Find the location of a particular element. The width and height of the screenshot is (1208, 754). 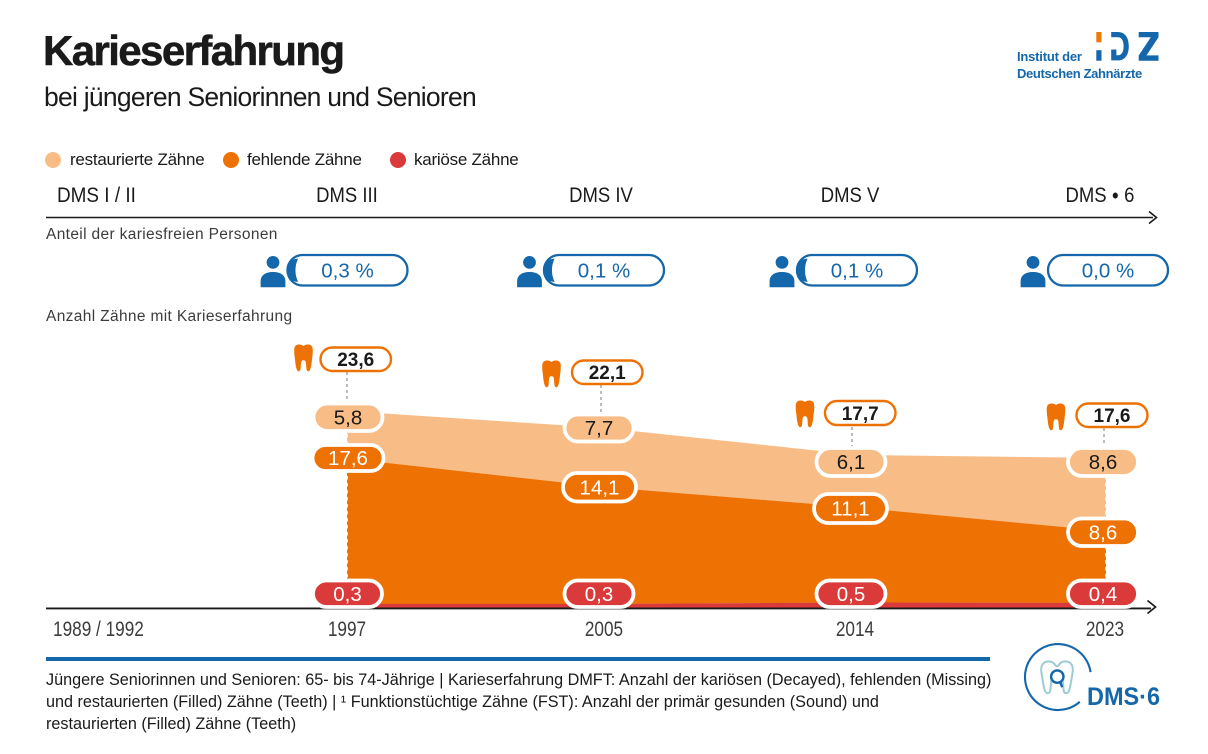

svg-text: 11,1 is located at coordinates (850, 509).